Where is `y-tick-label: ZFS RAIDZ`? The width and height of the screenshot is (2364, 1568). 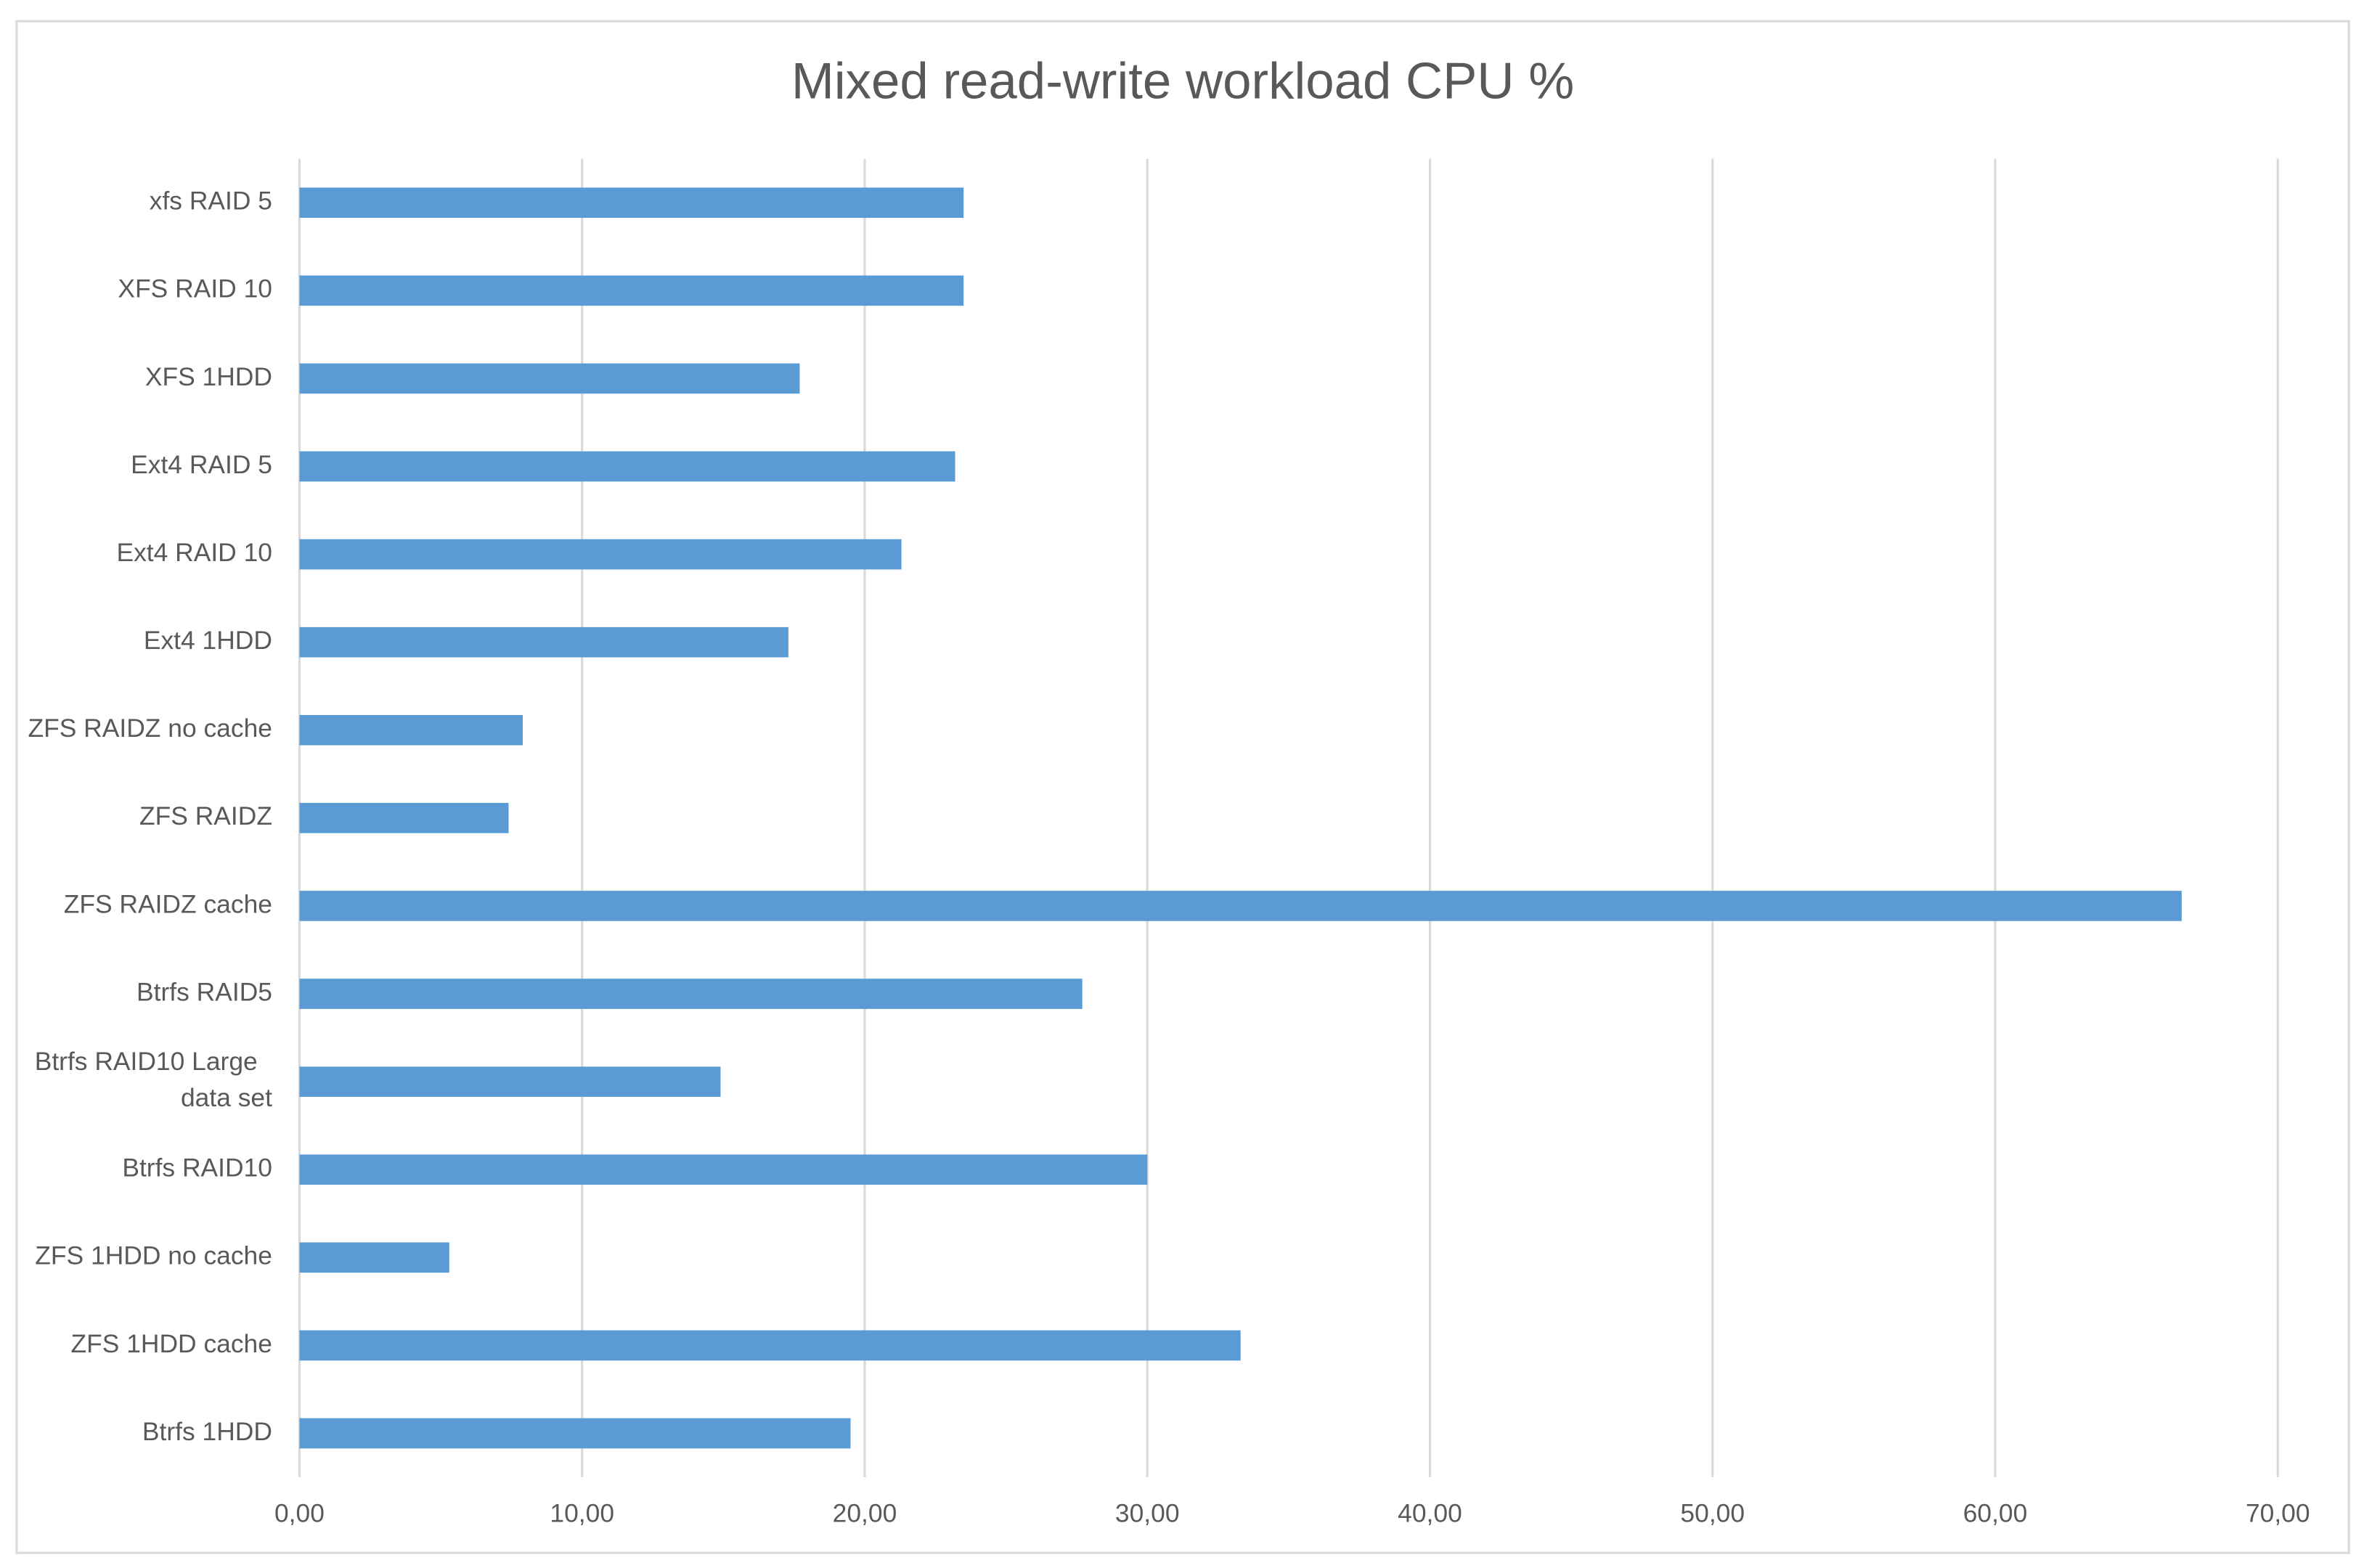 y-tick-label: ZFS RAIDZ is located at coordinates (205, 815).